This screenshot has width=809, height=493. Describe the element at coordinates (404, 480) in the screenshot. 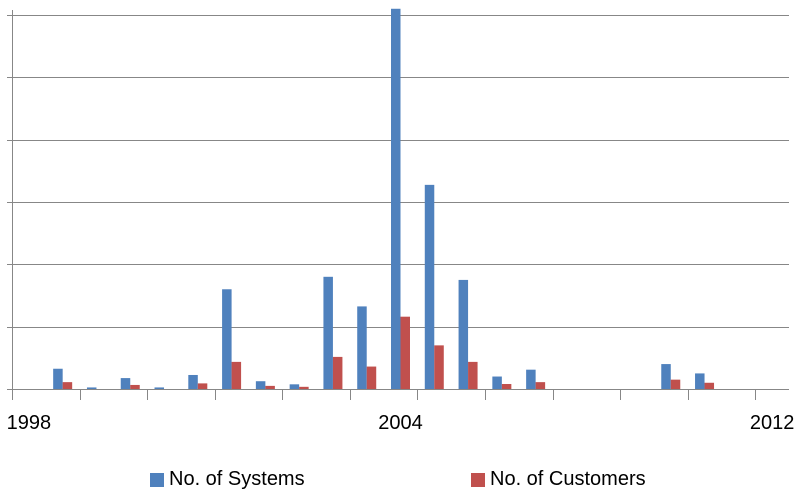

I see `legend: No. of Systems No. of Customers` at that location.